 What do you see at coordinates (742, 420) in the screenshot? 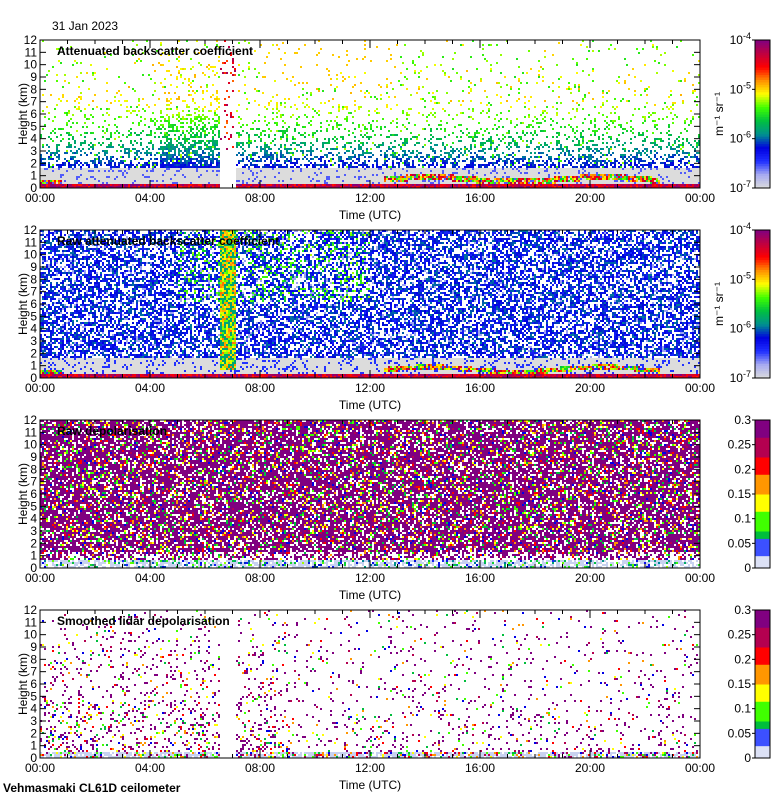
I see `colorbar-tick-label: 0.3` at bounding box center [742, 420].